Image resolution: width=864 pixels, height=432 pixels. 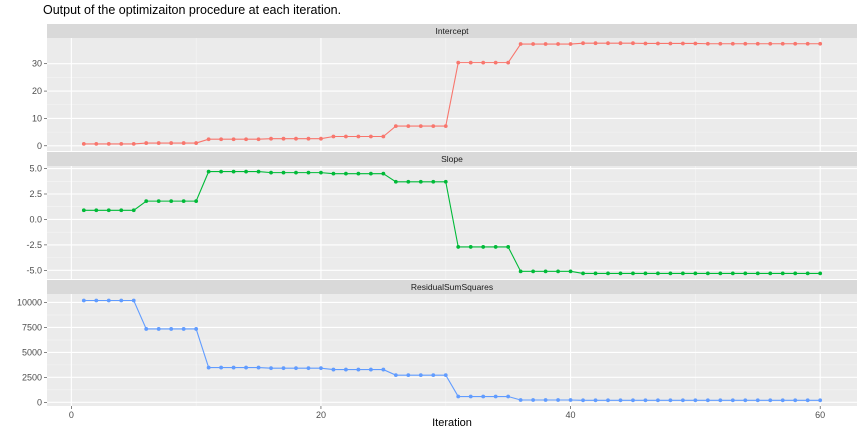 I want to click on y-tick-label-slope: 2.5, so click(x=35, y=194).